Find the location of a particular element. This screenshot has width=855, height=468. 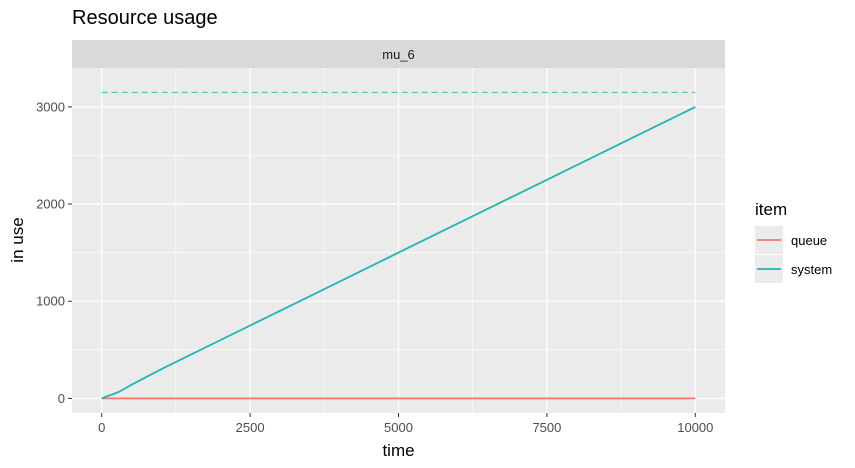

x-tick-label: 5000 is located at coordinates (398, 427).